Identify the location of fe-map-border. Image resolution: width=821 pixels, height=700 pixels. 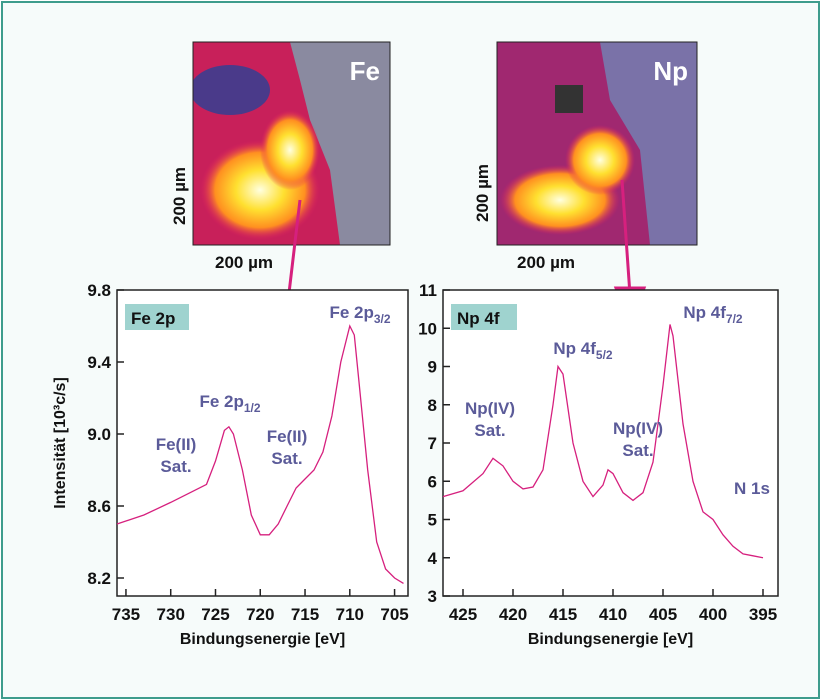
(291, 143).